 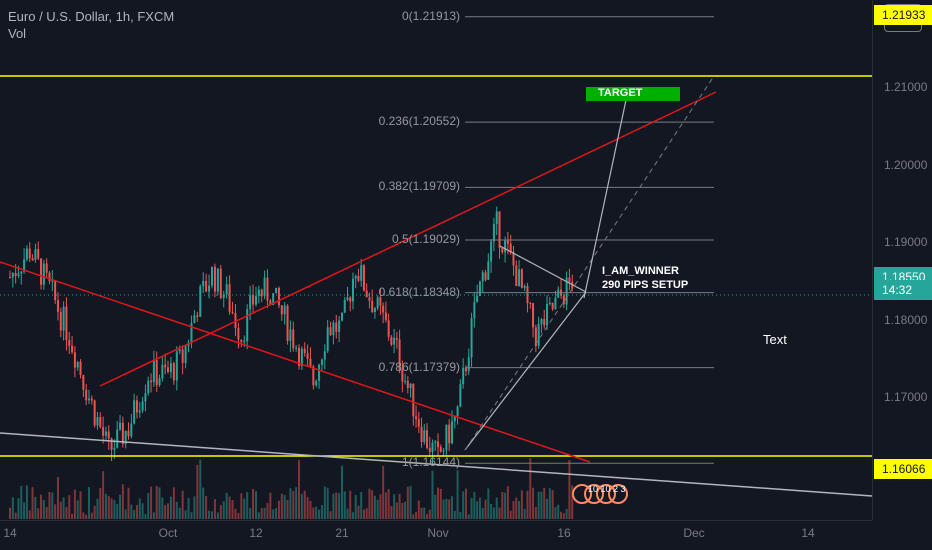 What do you see at coordinates (775, 339) in the screenshot?
I see `text-note: Text` at bounding box center [775, 339].